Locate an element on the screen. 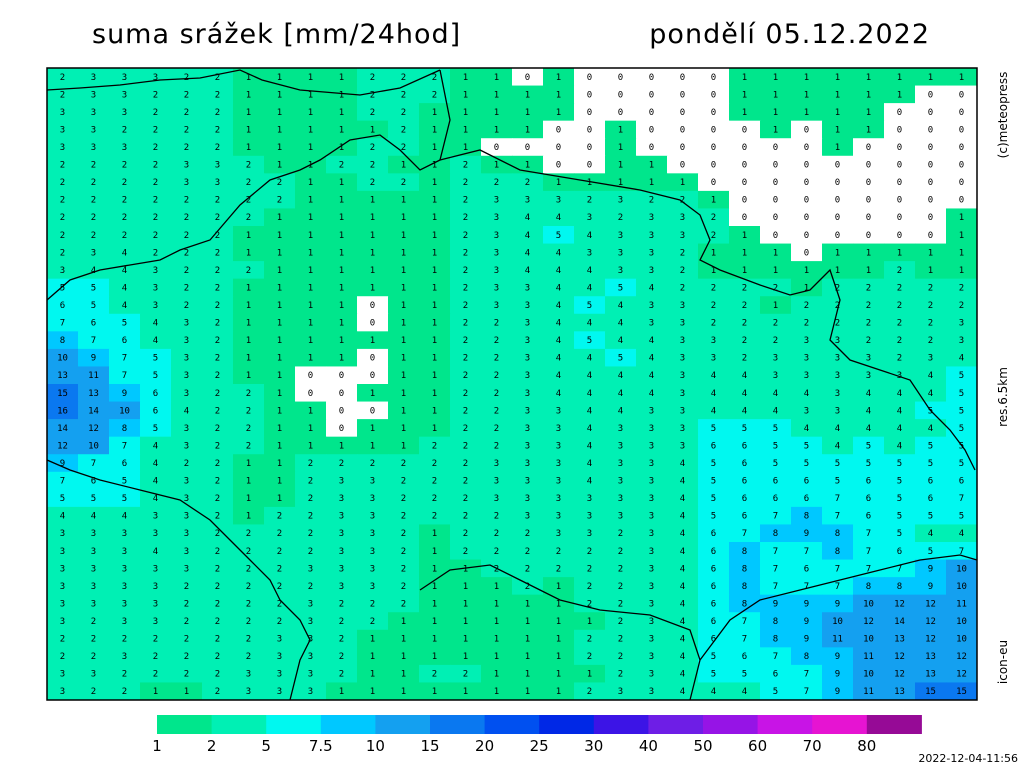  timestamp: 2022-12-04-11:56 is located at coordinates (968, 758).